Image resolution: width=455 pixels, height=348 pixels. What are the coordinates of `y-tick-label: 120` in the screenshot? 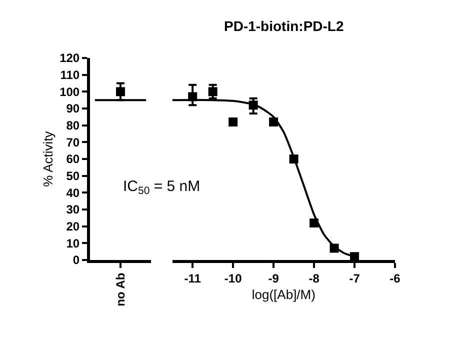 It's located at (70, 58).